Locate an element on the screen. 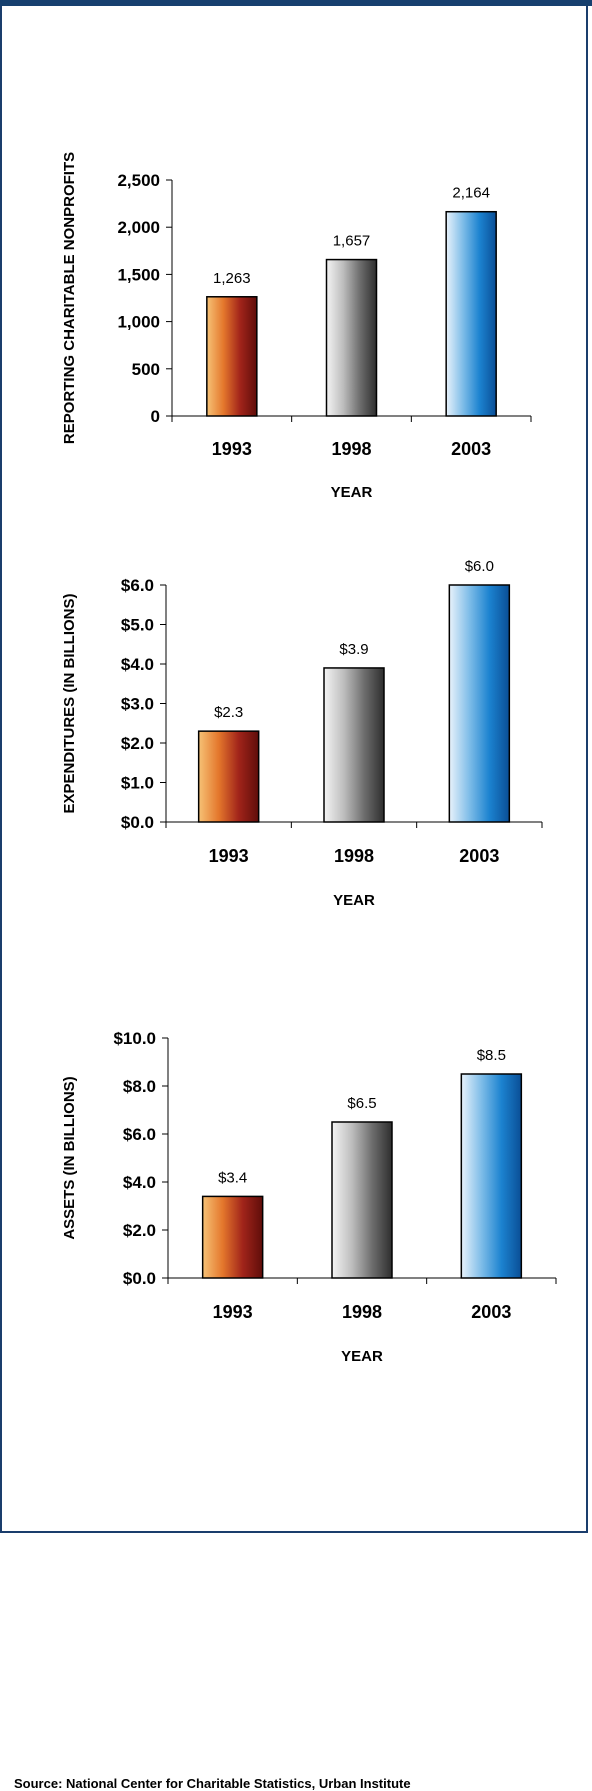 The height and width of the screenshot is (1791, 592). y-tick-label: $5.0 is located at coordinates (137, 625).